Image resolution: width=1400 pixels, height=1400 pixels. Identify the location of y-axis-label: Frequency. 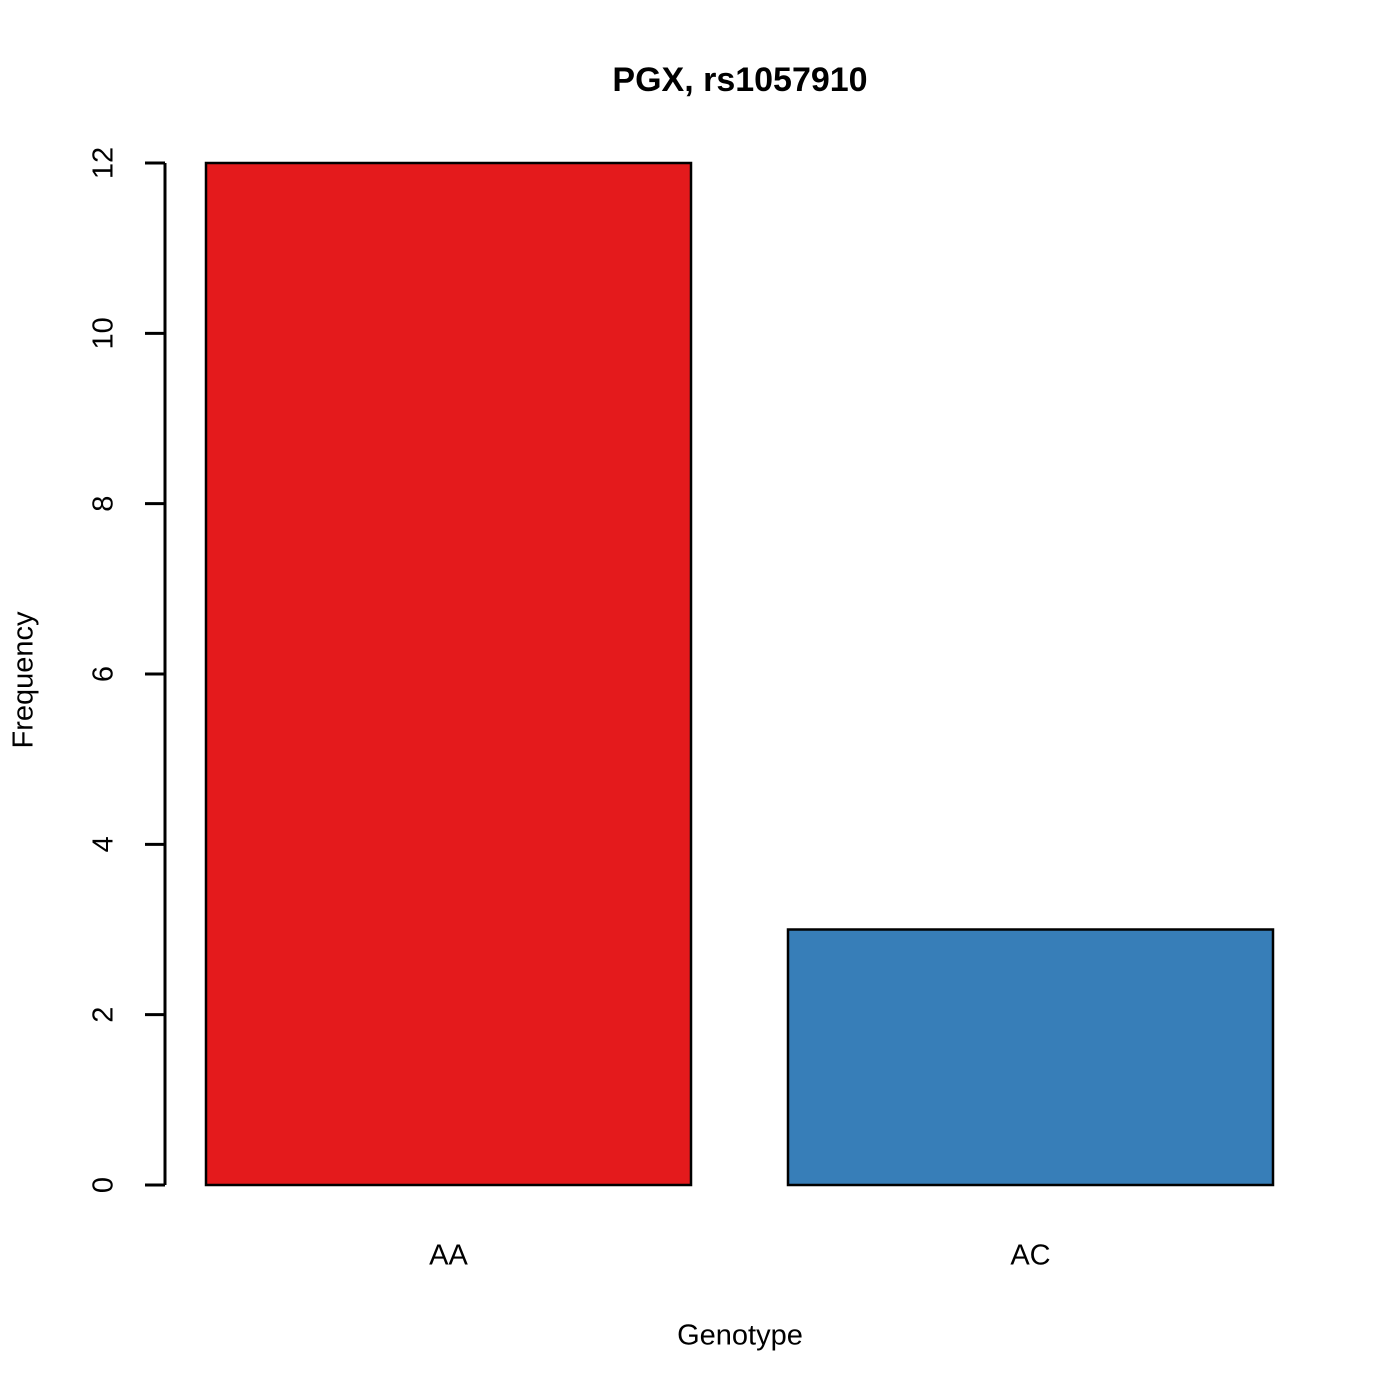
(24, 680).